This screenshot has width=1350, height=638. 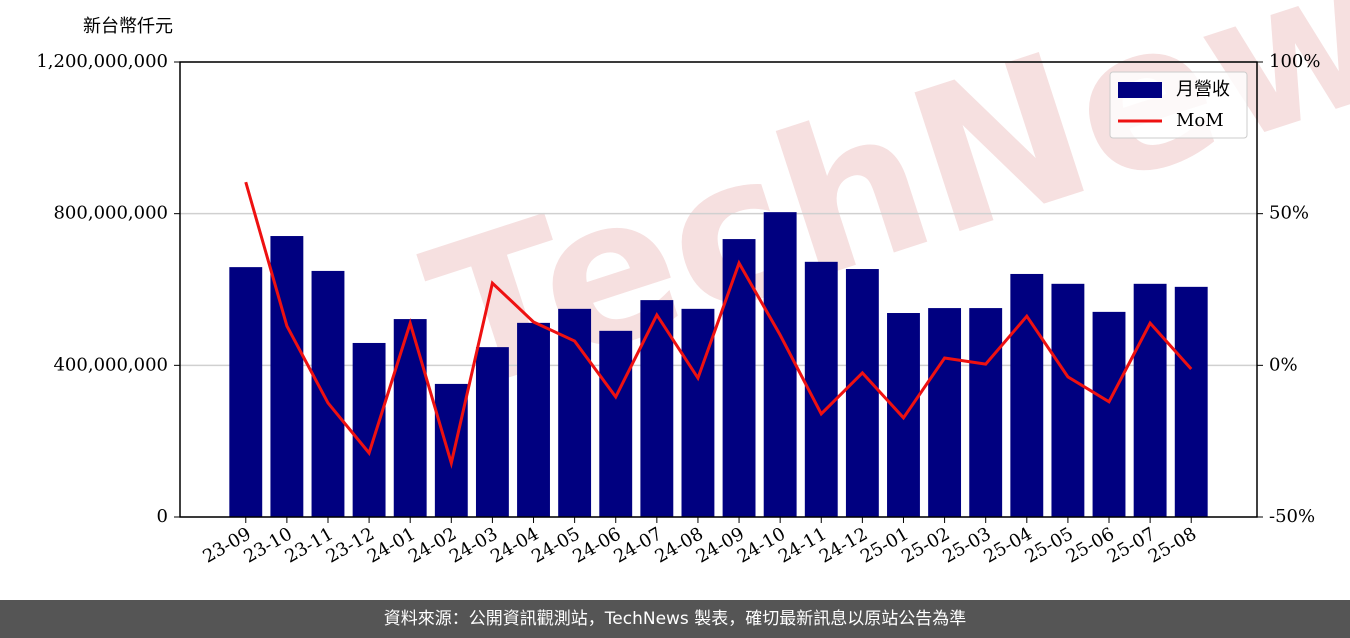 I want to click on footer-bar, so click(x=675, y=619).